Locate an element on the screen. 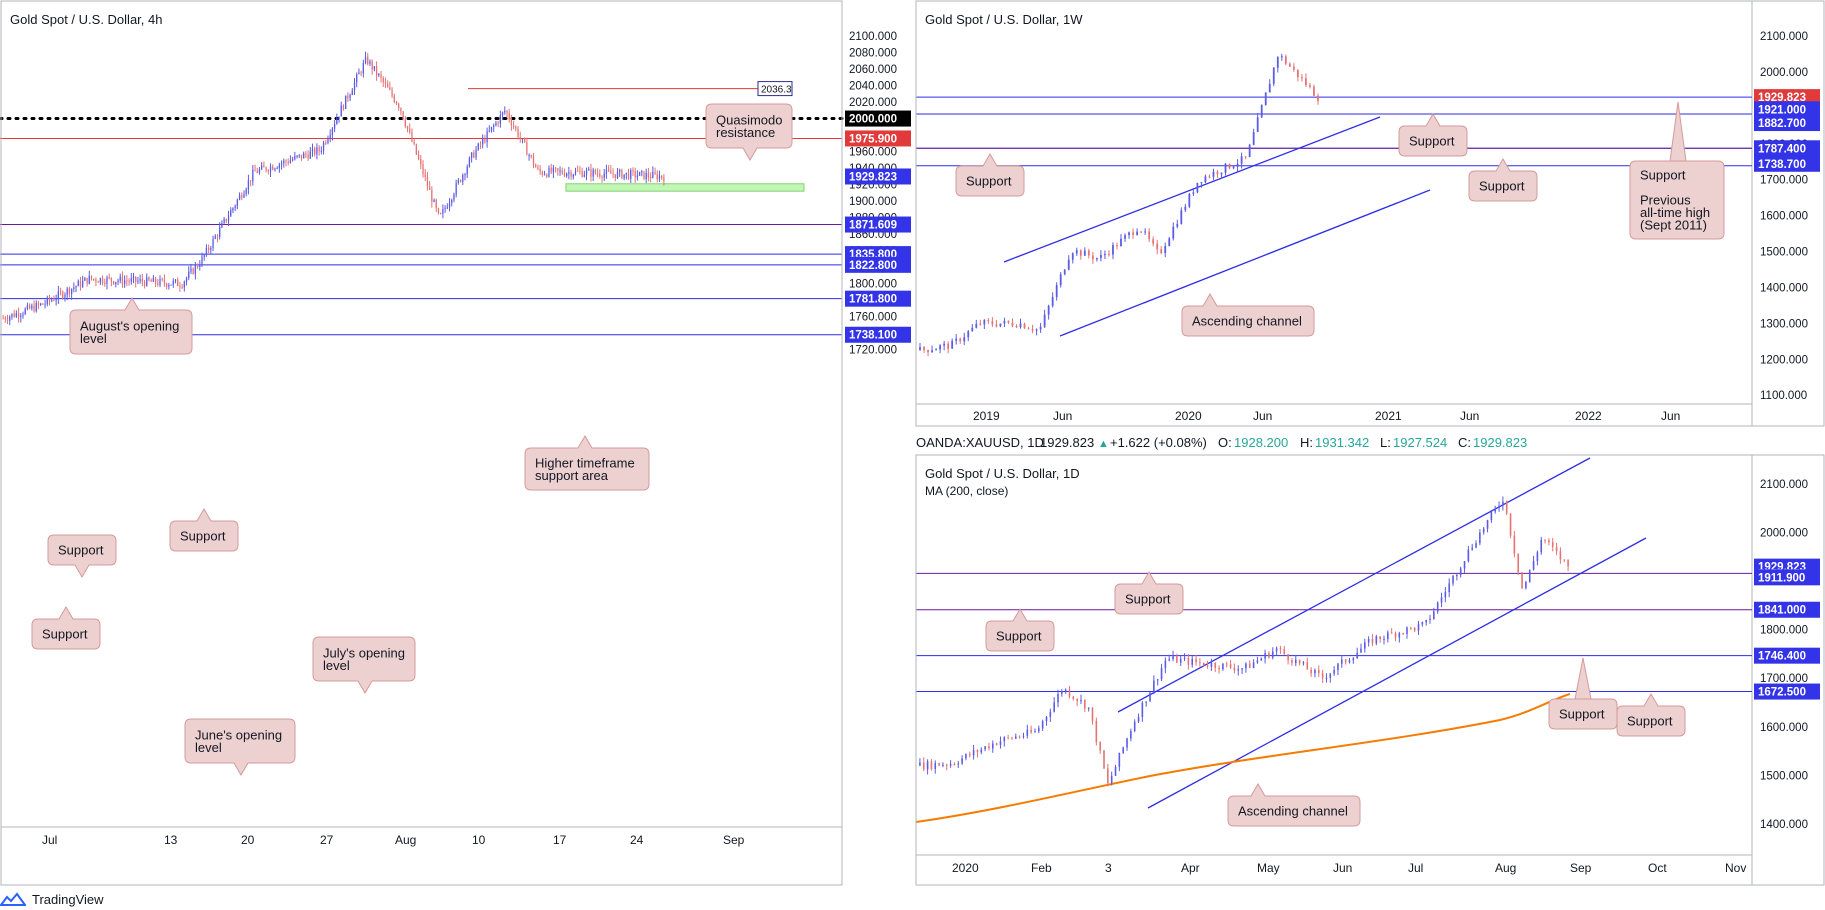  callout-support-d-text: Support is located at coordinates (1650, 721).